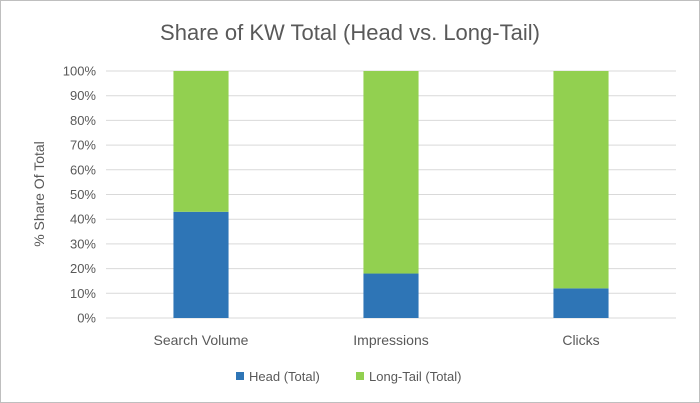  What do you see at coordinates (83, 95) in the screenshot?
I see `y-tick-label: 90%` at bounding box center [83, 95].